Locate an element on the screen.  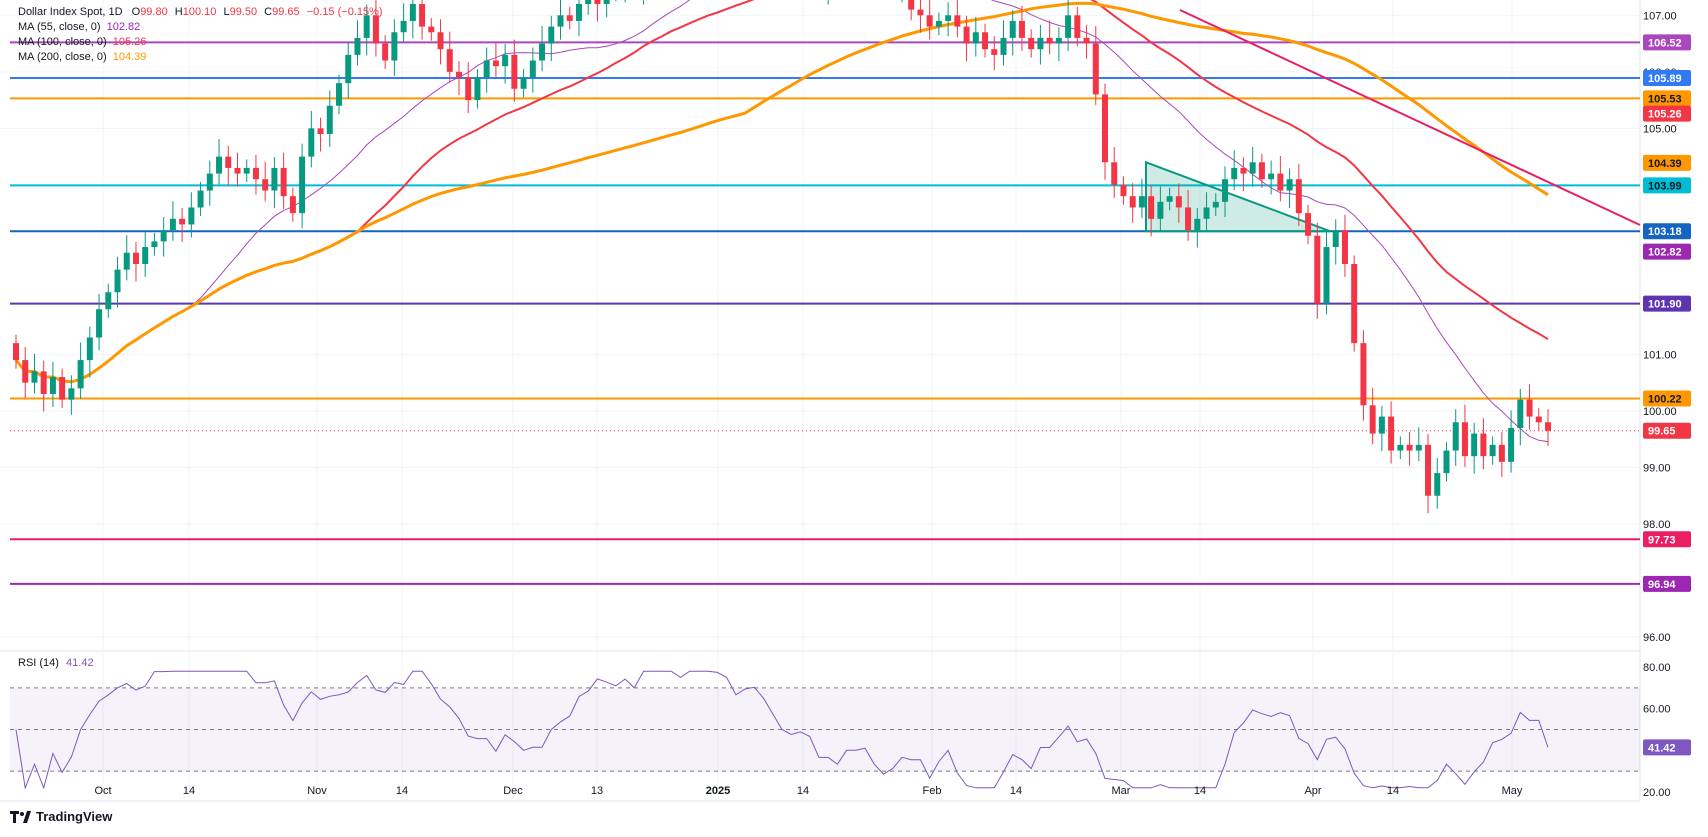
rsi-legend: RSI (14) 41.42 is located at coordinates (56, 663).